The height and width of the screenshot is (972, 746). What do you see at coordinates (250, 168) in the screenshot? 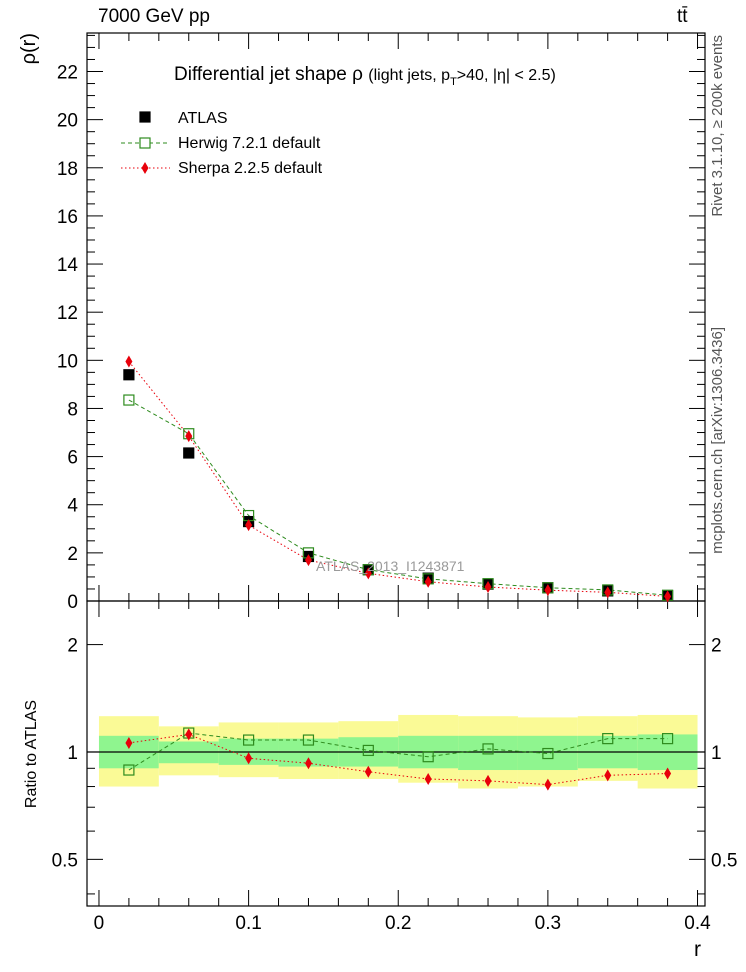
I see `legend-sherpa-label: Sherpa 2.2.5 default` at bounding box center [250, 168].